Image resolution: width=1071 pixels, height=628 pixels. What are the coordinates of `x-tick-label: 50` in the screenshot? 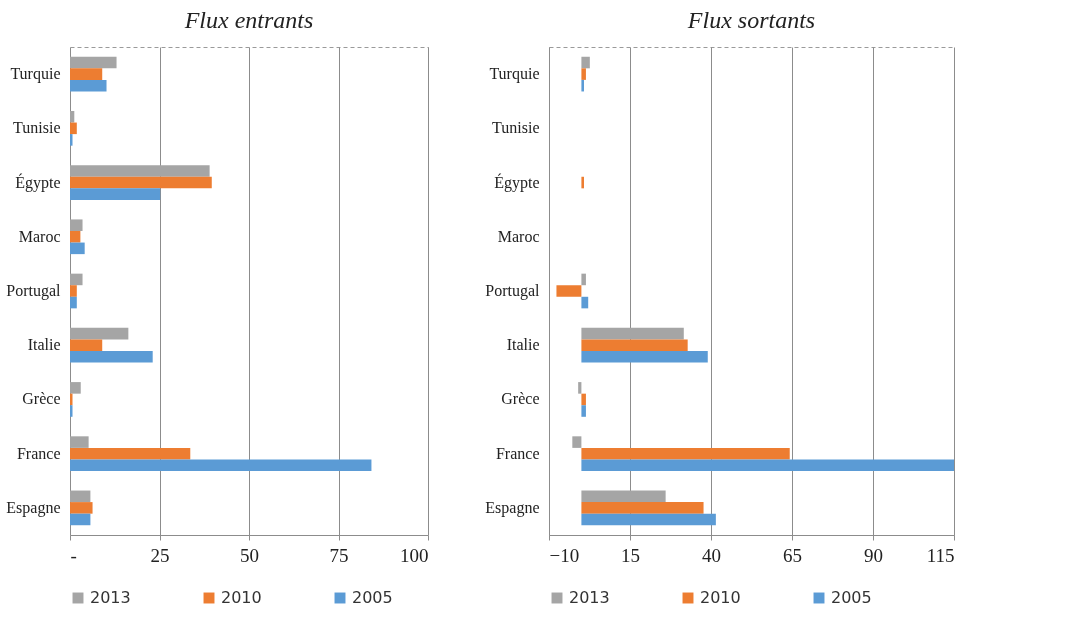 It's located at (249, 555).